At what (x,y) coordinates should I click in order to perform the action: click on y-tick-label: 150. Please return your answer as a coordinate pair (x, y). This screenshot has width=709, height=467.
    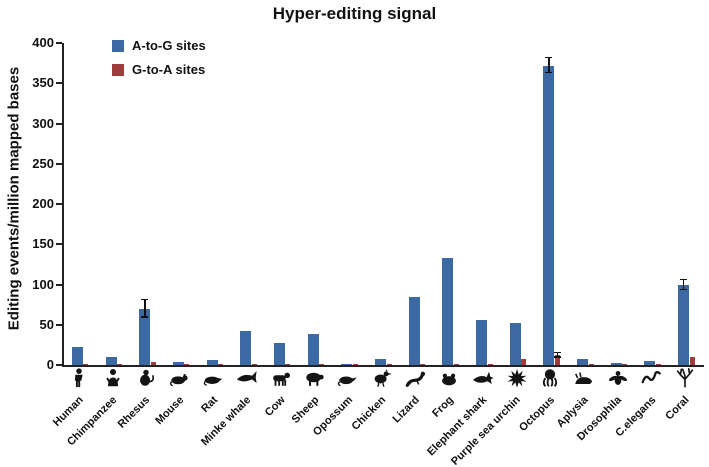
    Looking at the image, I should click on (43, 244).